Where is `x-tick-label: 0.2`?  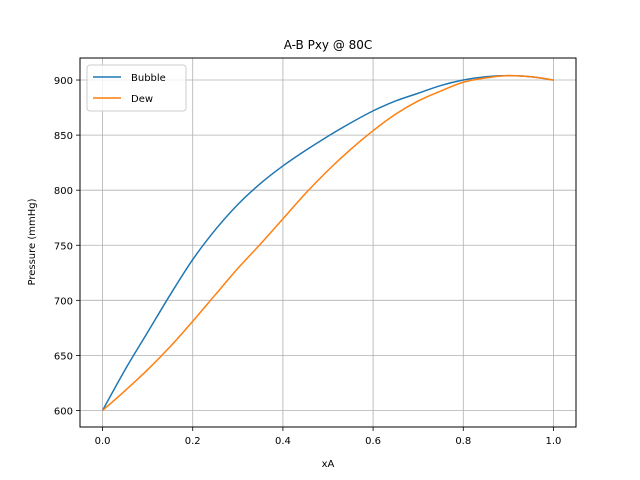
x-tick-label: 0.2 is located at coordinates (193, 441).